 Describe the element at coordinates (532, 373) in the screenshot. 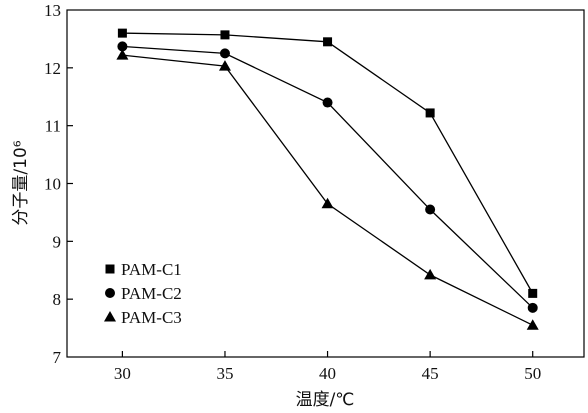

I see `x-tick-label: 50` at that location.